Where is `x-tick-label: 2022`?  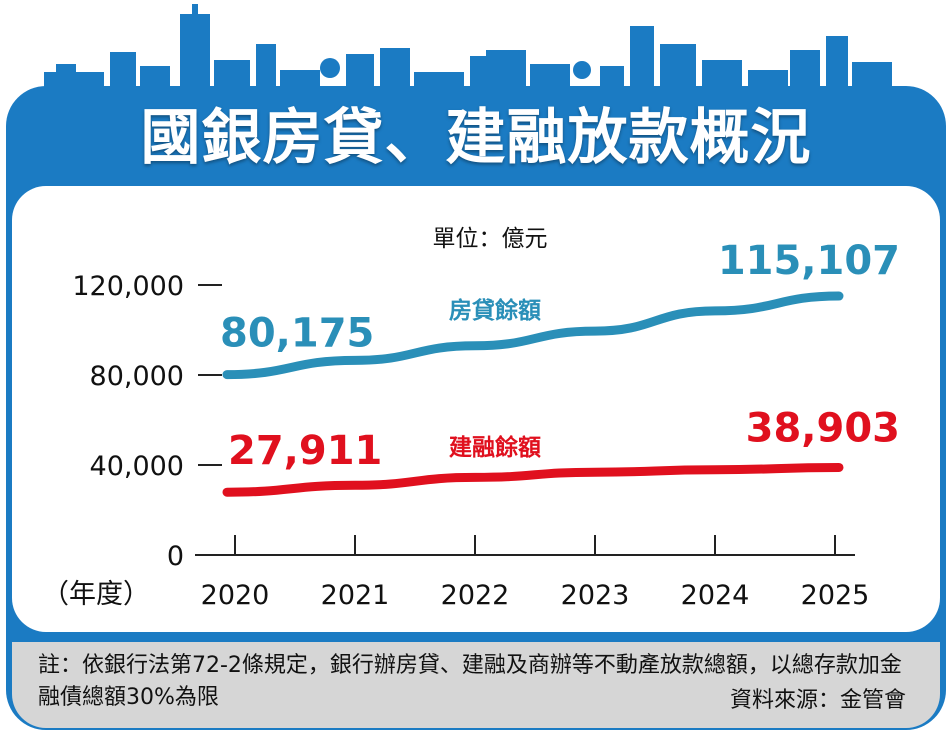 x-tick-label: 2022 is located at coordinates (475, 595).